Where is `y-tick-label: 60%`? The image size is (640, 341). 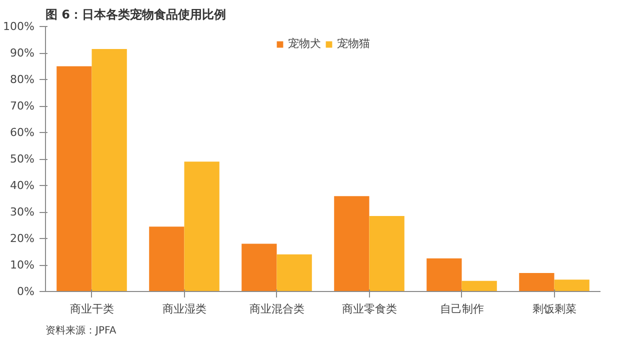
y-tick-label: 60% is located at coordinates (22, 132).